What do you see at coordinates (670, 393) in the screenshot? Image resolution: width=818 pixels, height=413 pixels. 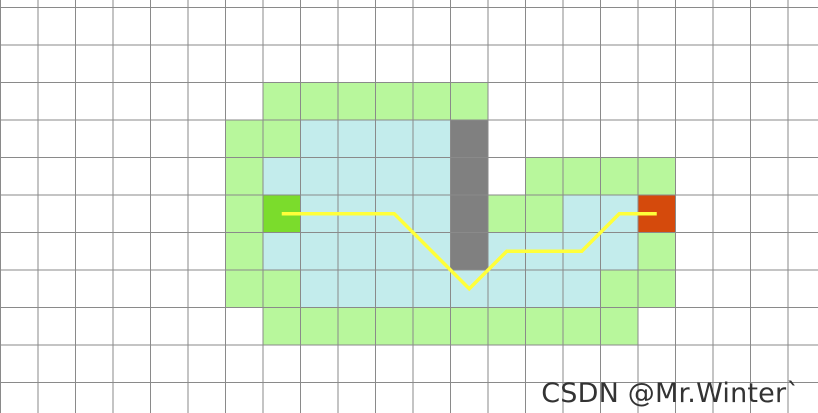 I see `watermark: CSDN @Mr.Winter`` at bounding box center [670, 393].